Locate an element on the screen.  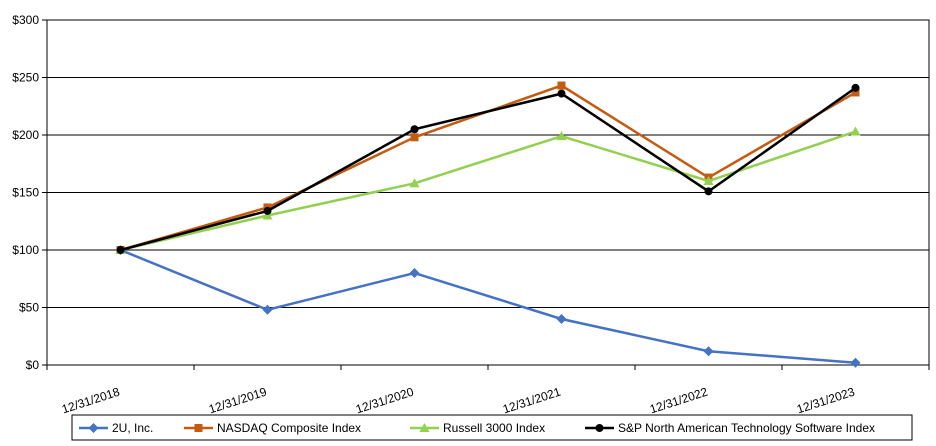
y-tick-label: $100 is located at coordinates (25, 250).